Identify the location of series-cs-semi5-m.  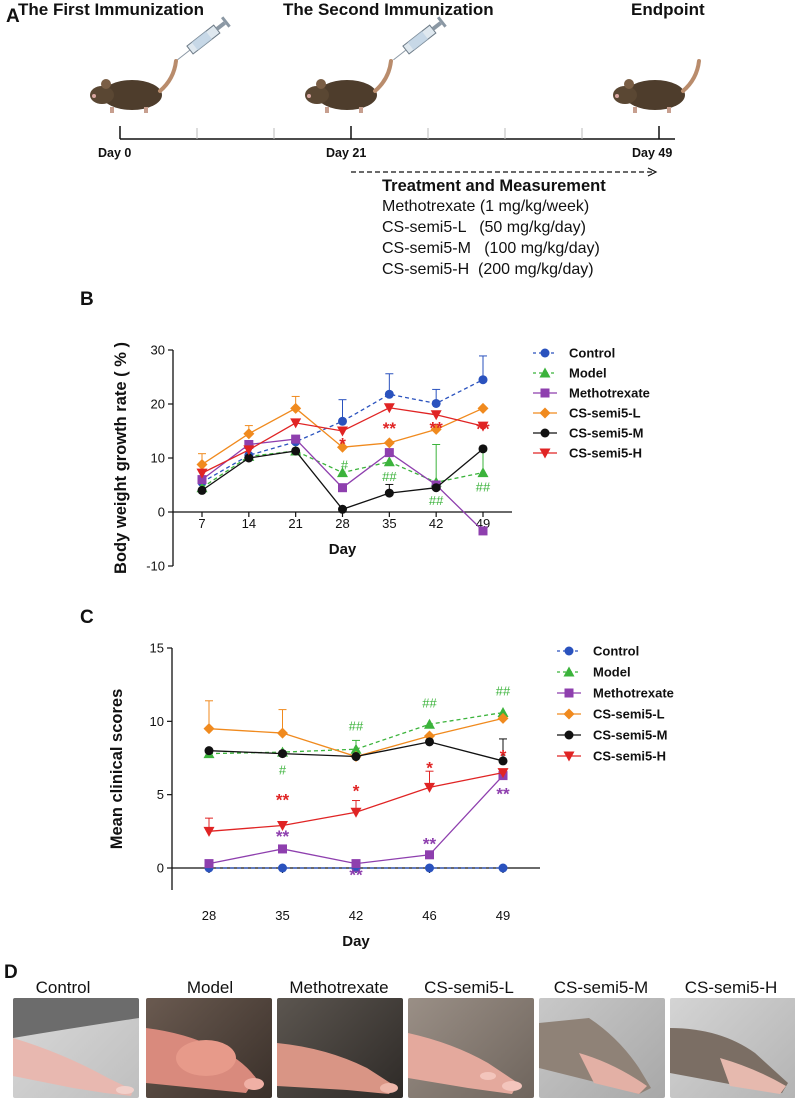
(356, 751).